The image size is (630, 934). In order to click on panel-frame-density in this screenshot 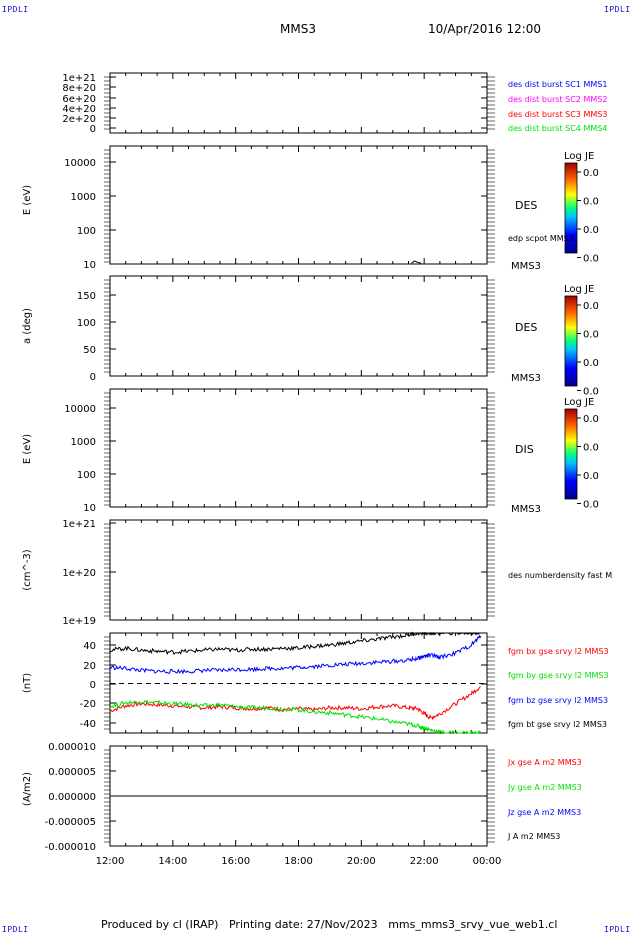, I will do `click(298, 570)`.